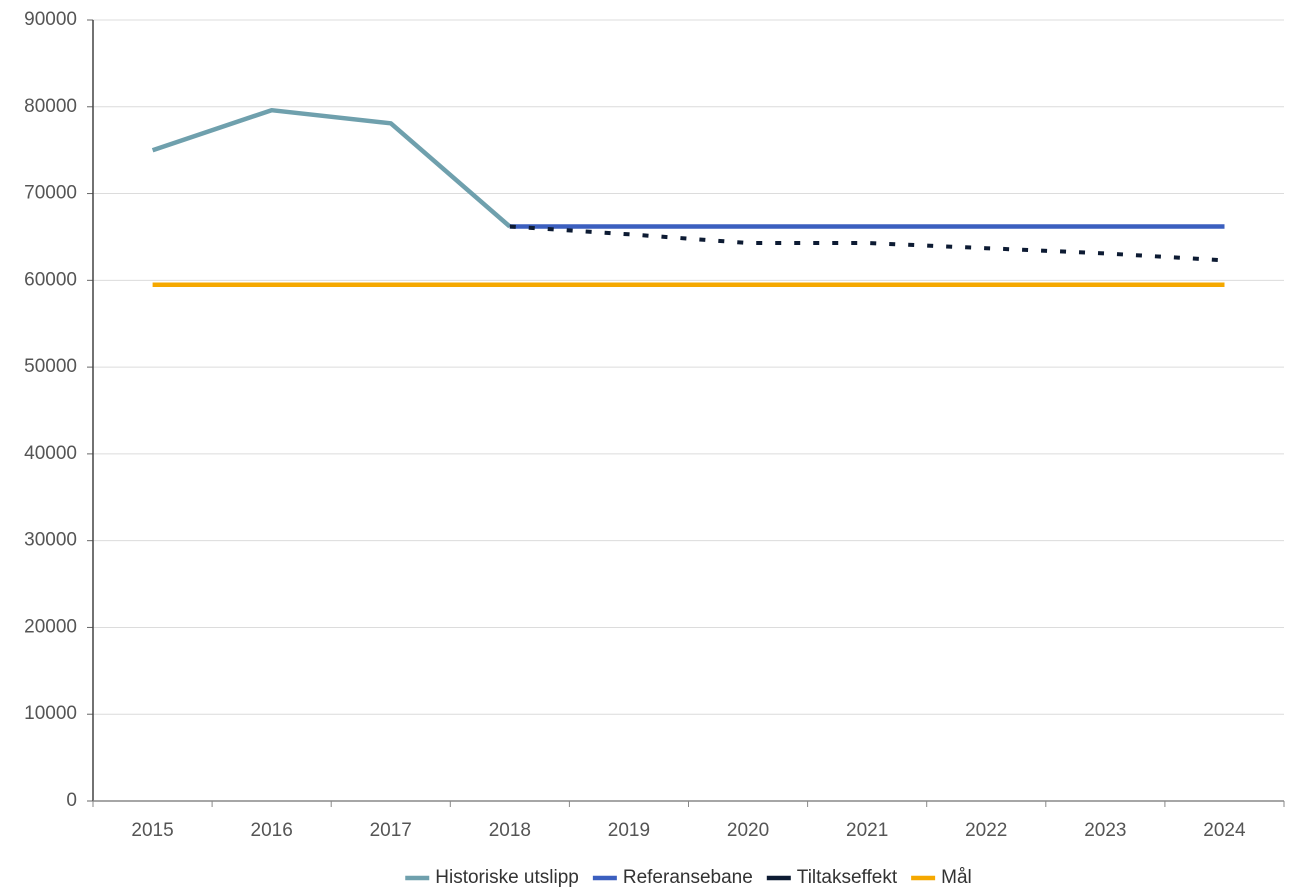  What do you see at coordinates (1105, 830) in the screenshot?
I see `x-tick-label: 2023` at bounding box center [1105, 830].